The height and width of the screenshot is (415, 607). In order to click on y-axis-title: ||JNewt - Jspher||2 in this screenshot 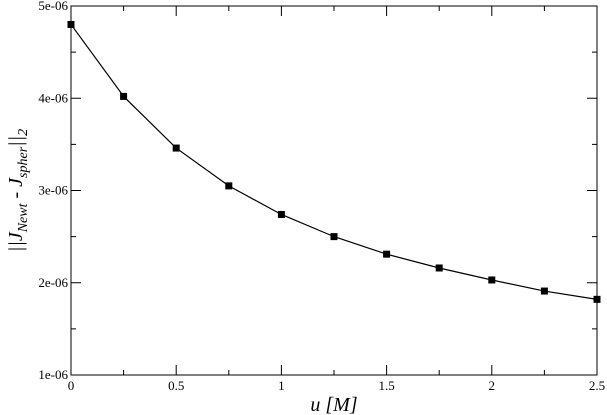, I will do `click(18, 190)`.